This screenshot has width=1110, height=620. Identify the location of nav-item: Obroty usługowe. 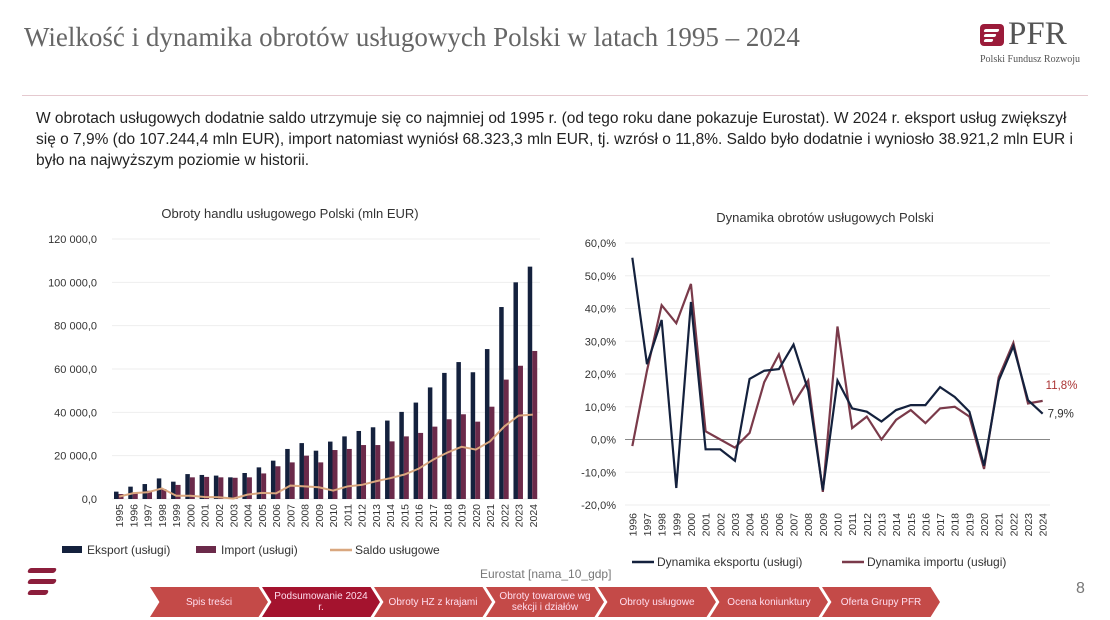
(657, 602).